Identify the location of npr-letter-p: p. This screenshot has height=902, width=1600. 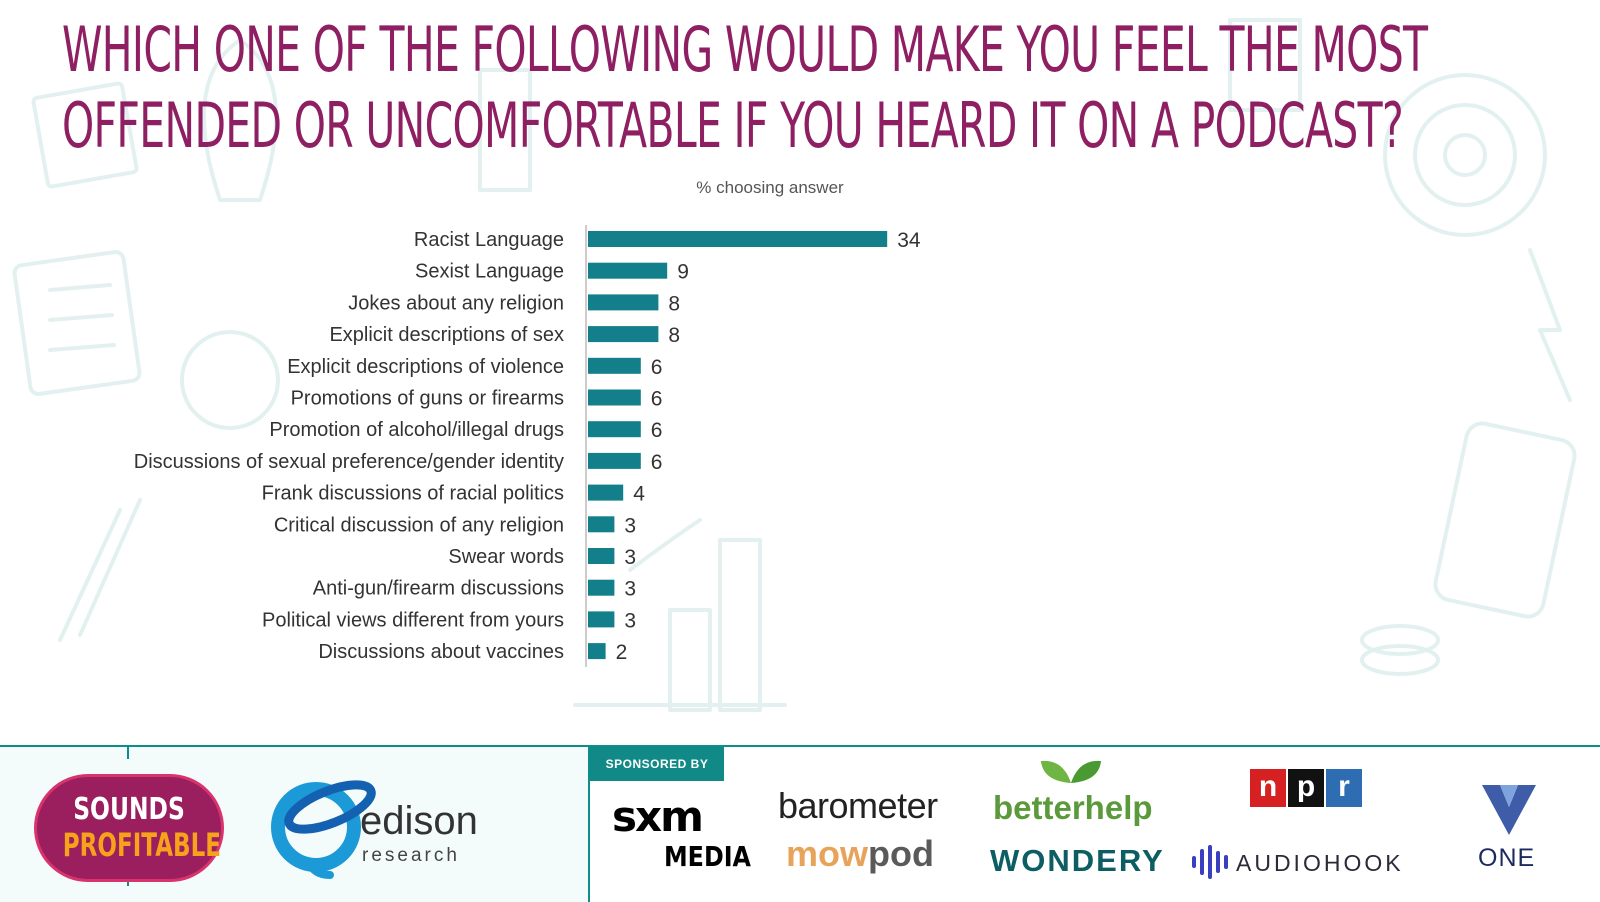
(1306, 788).